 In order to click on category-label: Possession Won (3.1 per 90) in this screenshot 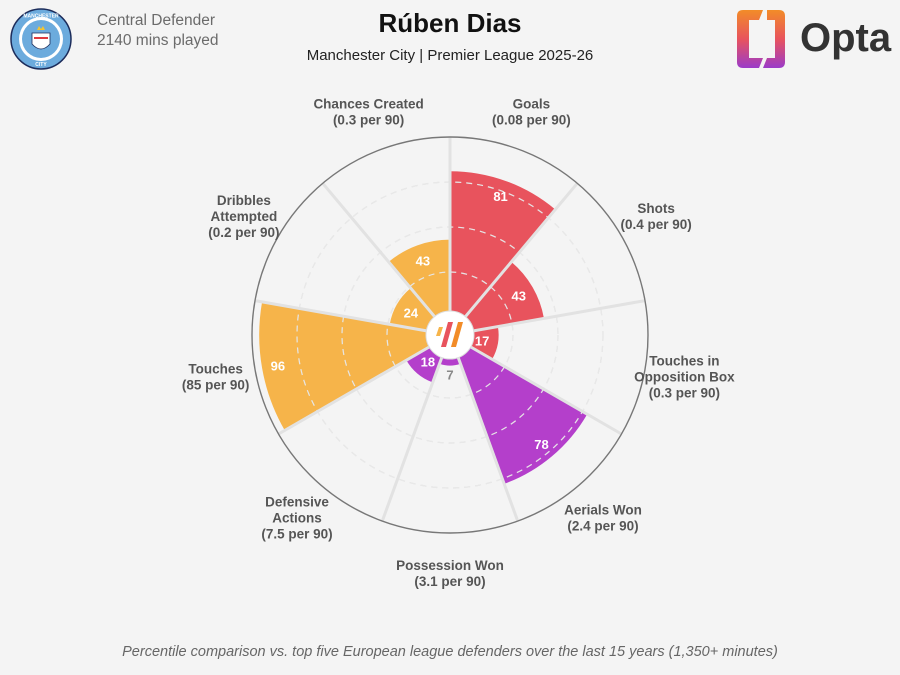, I will do `click(450, 573)`.